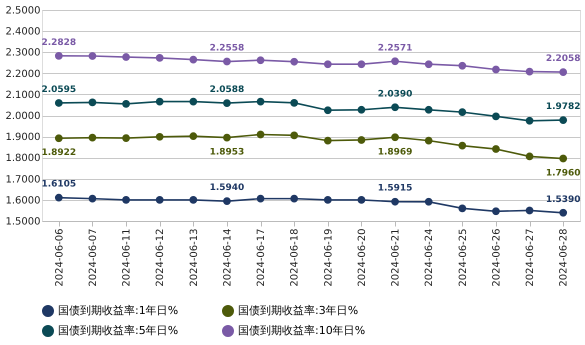 This screenshot has height=345, width=585. What do you see at coordinates (430, 257) in the screenshot?
I see `x-tick-label: 2024-06-24` at bounding box center [430, 257].